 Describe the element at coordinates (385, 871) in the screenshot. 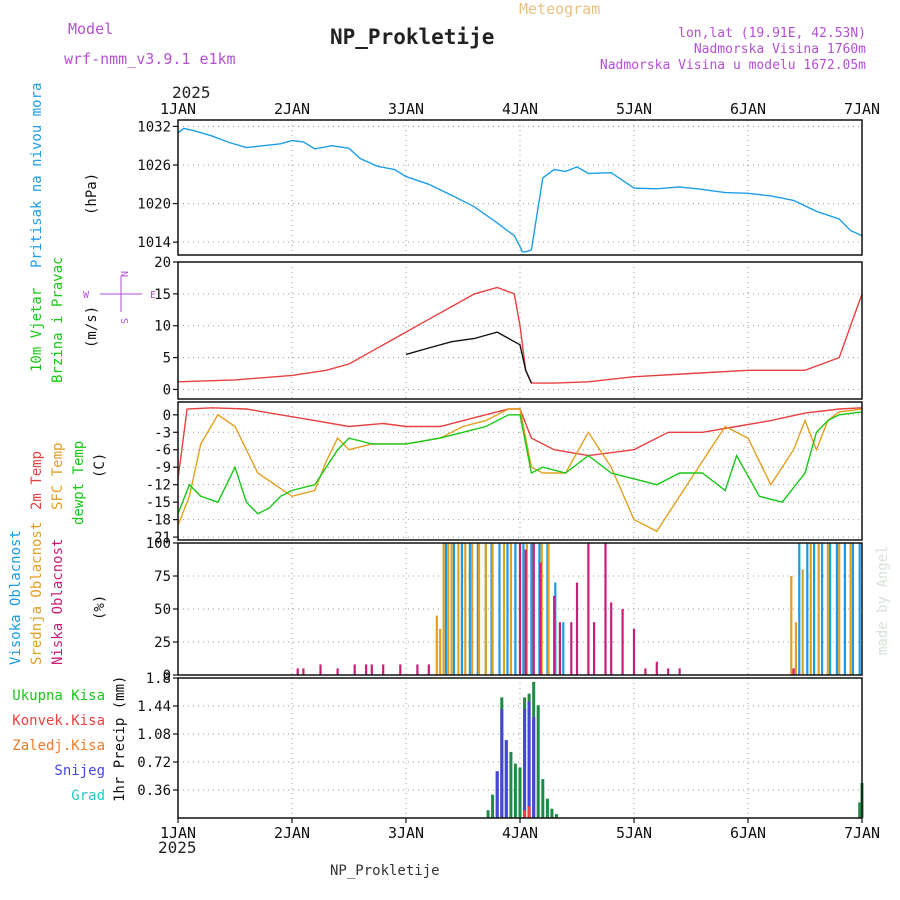

I see `footer-station: NP_Prokletije` at that location.